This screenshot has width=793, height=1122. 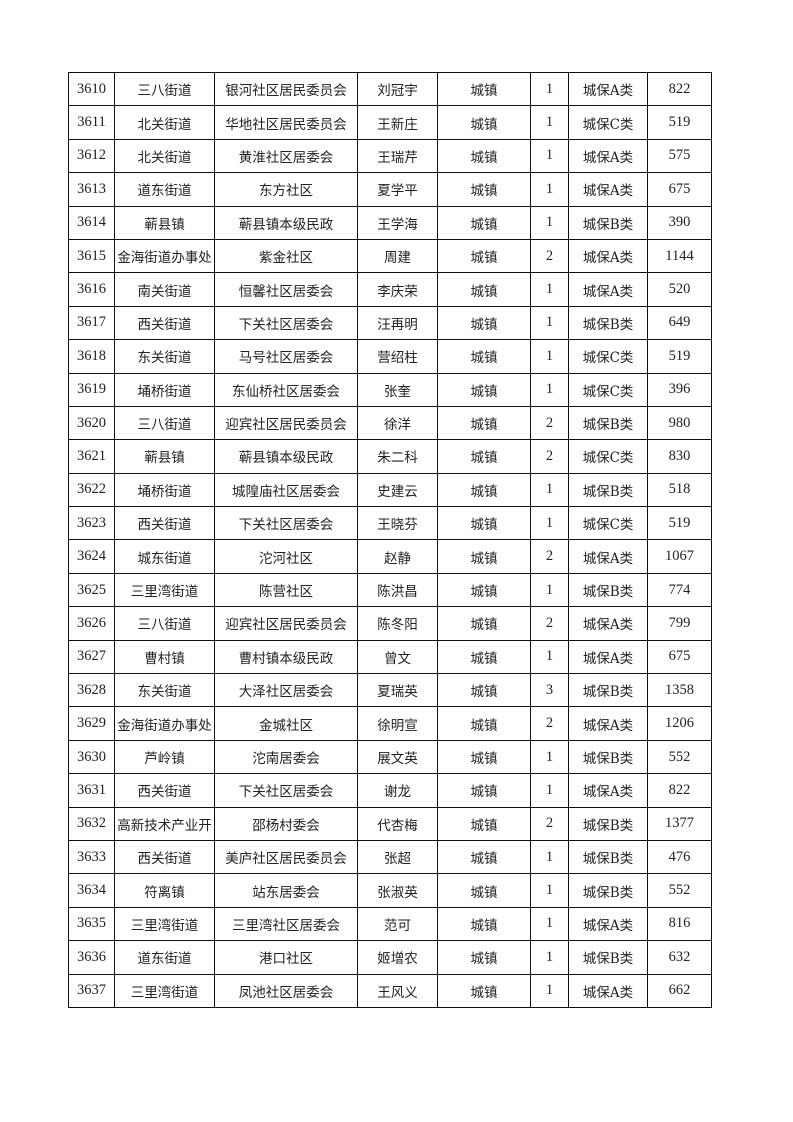 What do you see at coordinates (679, 456) in the screenshot?
I see `amount-cell: 830` at bounding box center [679, 456].